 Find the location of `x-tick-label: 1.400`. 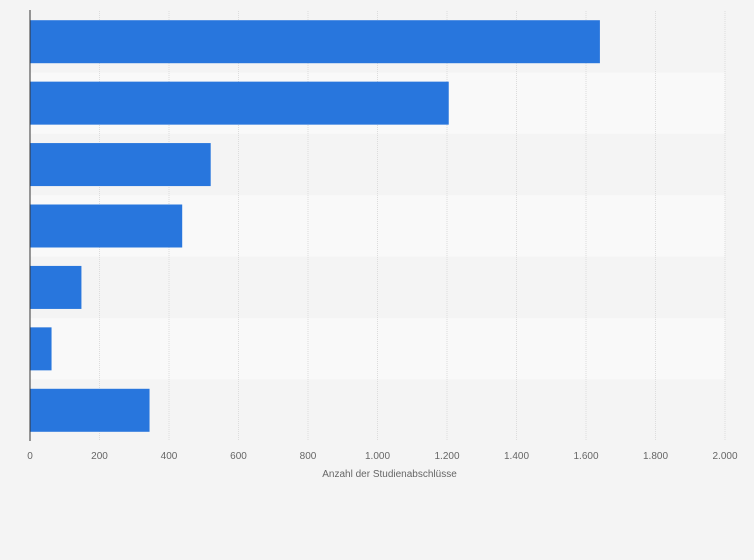

x-tick-label: 1.400 is located at coordinates (516, 456).